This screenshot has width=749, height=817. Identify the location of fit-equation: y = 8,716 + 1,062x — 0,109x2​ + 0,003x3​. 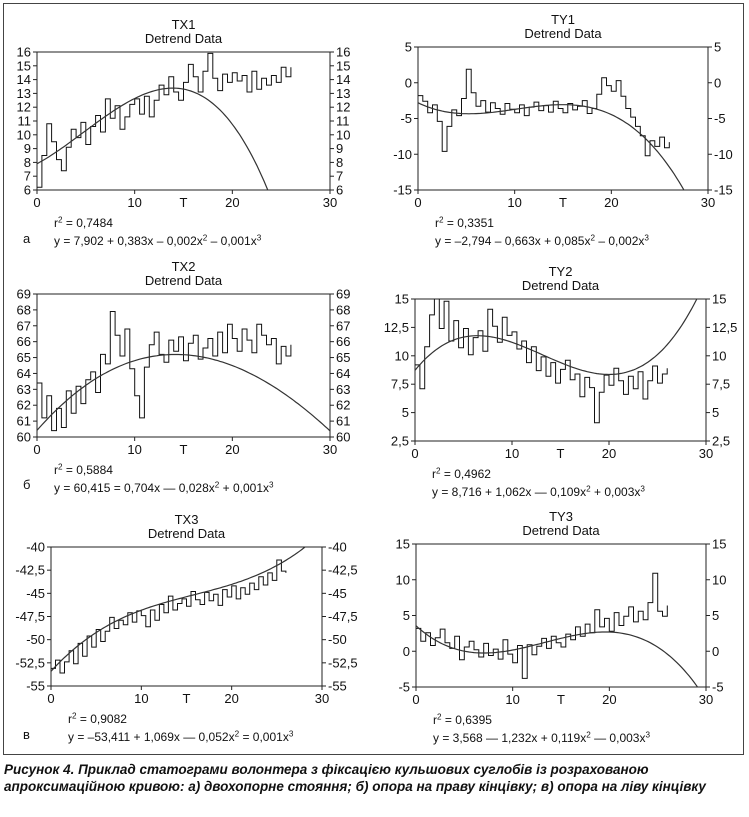
(538, 491).